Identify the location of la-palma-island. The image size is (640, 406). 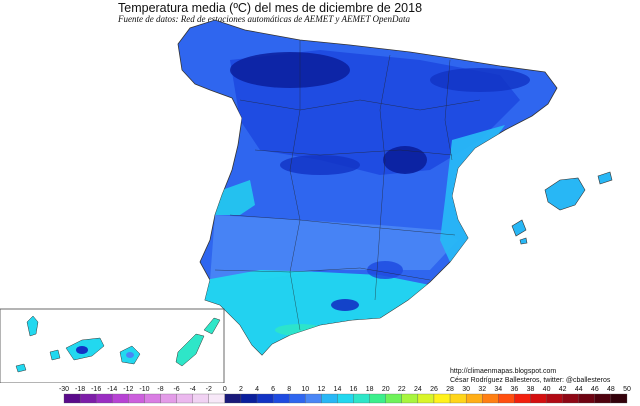
(32, 326).